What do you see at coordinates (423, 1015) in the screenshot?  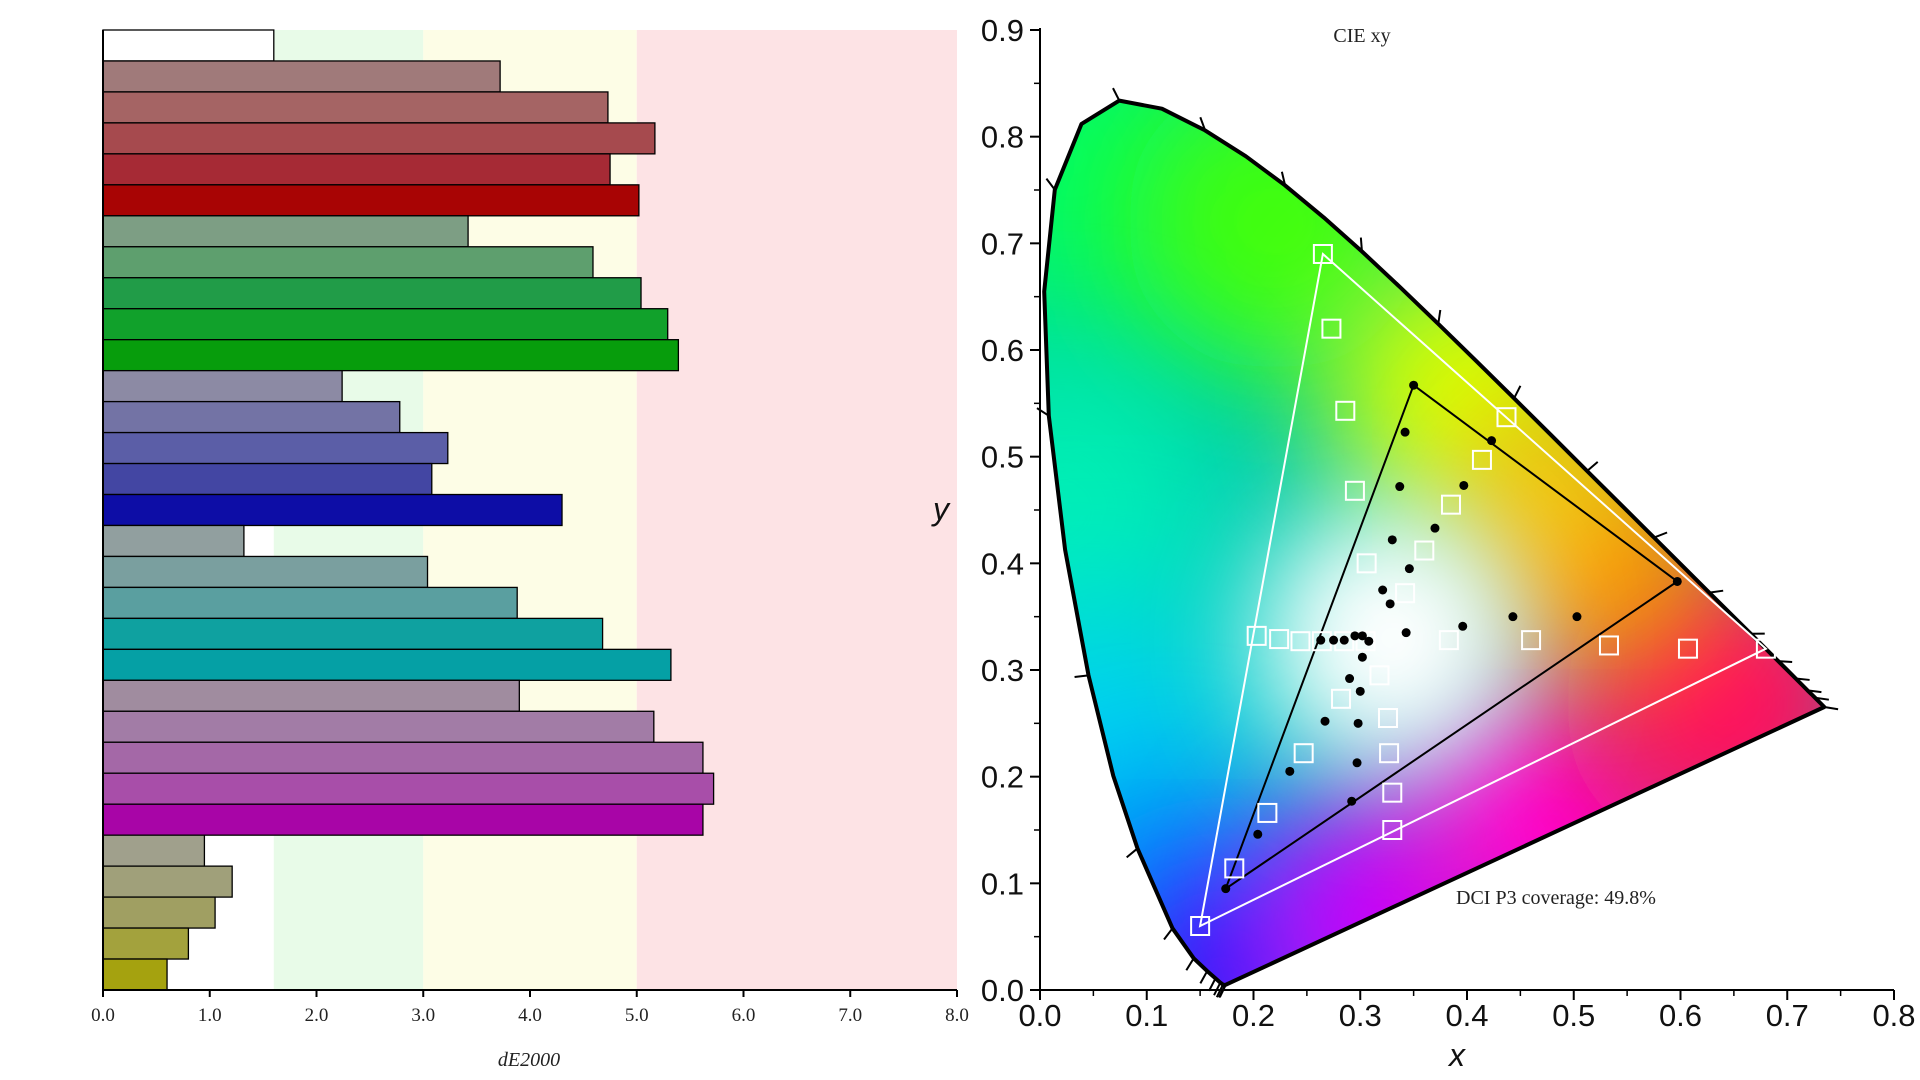 I see `bar-x-tick-label: 3.0` at bounding box center [423, 1015].